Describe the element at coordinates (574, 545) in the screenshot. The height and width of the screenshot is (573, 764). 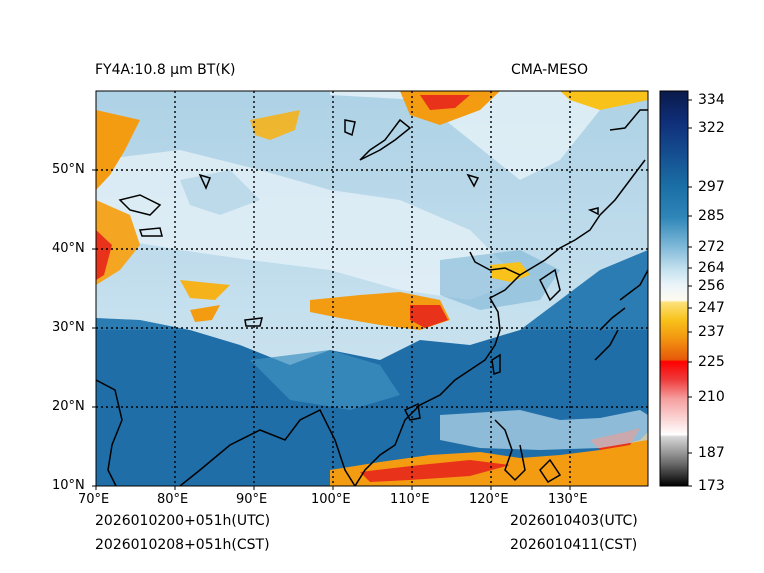
I see `valid-time-cst: 2026010411(CST)` at that location.